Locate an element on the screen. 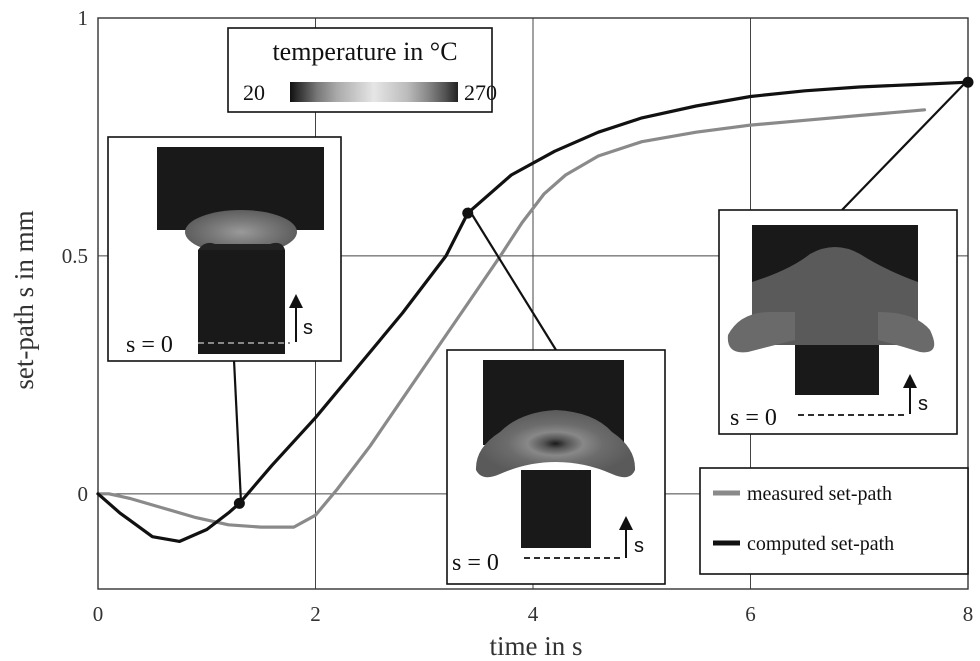 The image size is (980, 661). y-axis-label: set-path s in mm is located at coordinates (24, 299).